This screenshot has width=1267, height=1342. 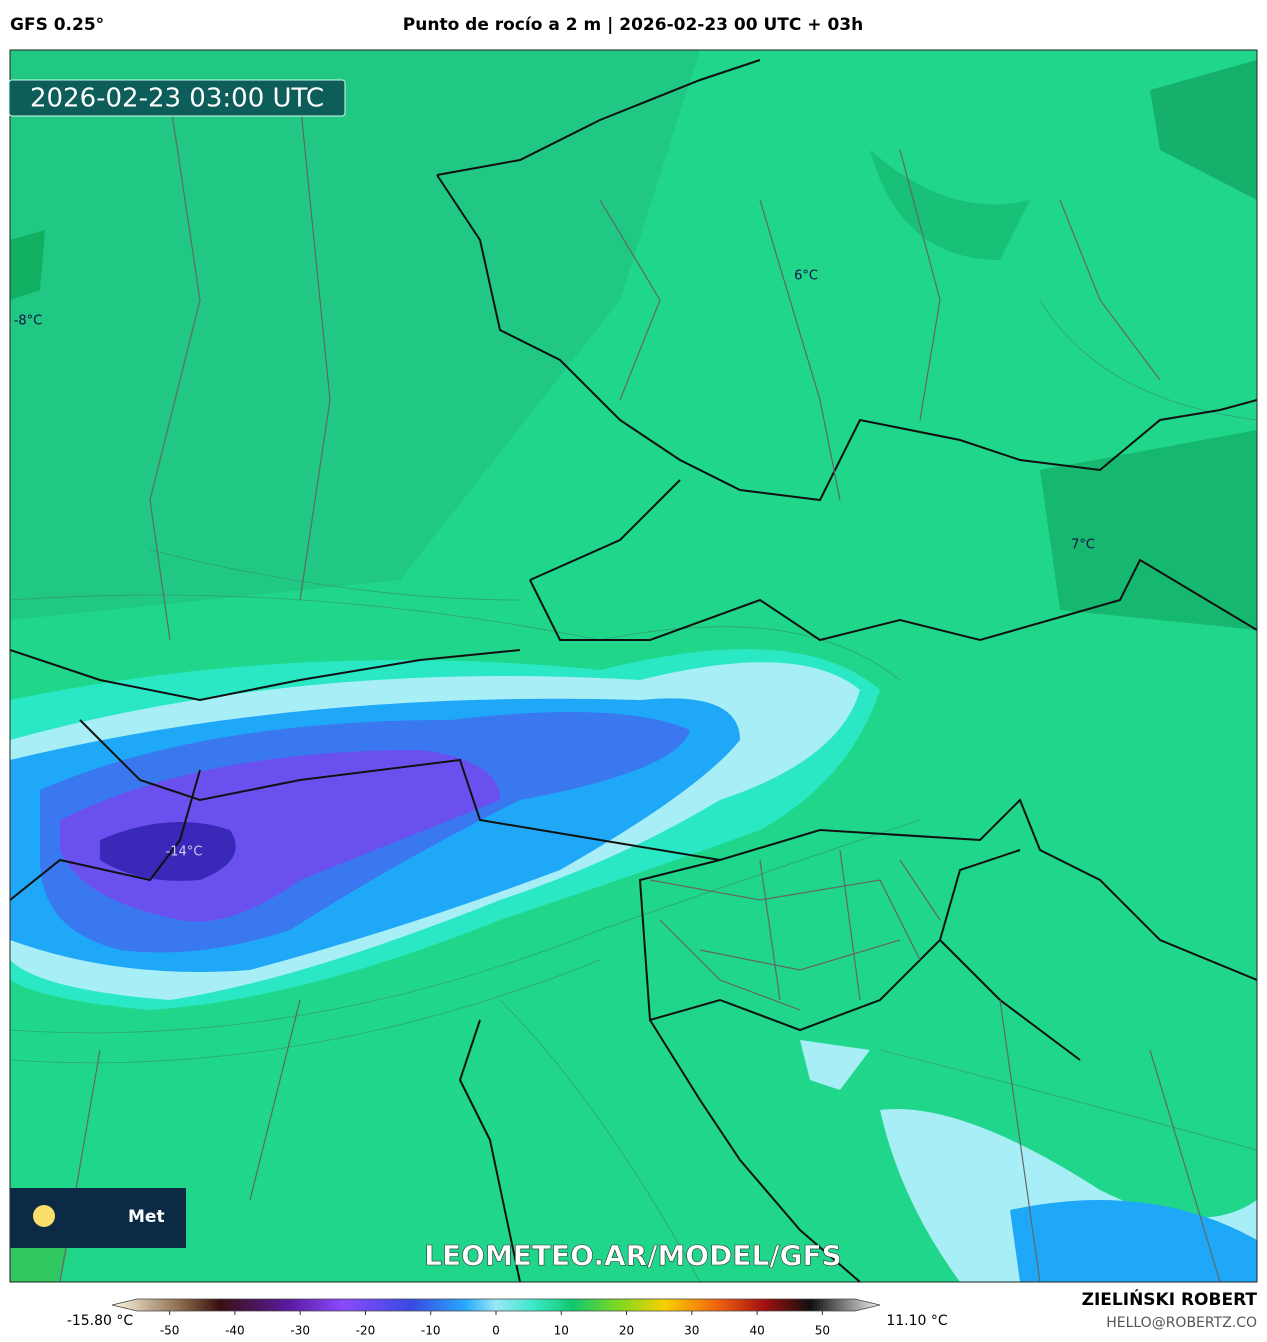 What do you see at coordinates (691, 1331) in the screenshot?
I see `colorbar-tick-label: 30` at bounding box center [691, 1331].